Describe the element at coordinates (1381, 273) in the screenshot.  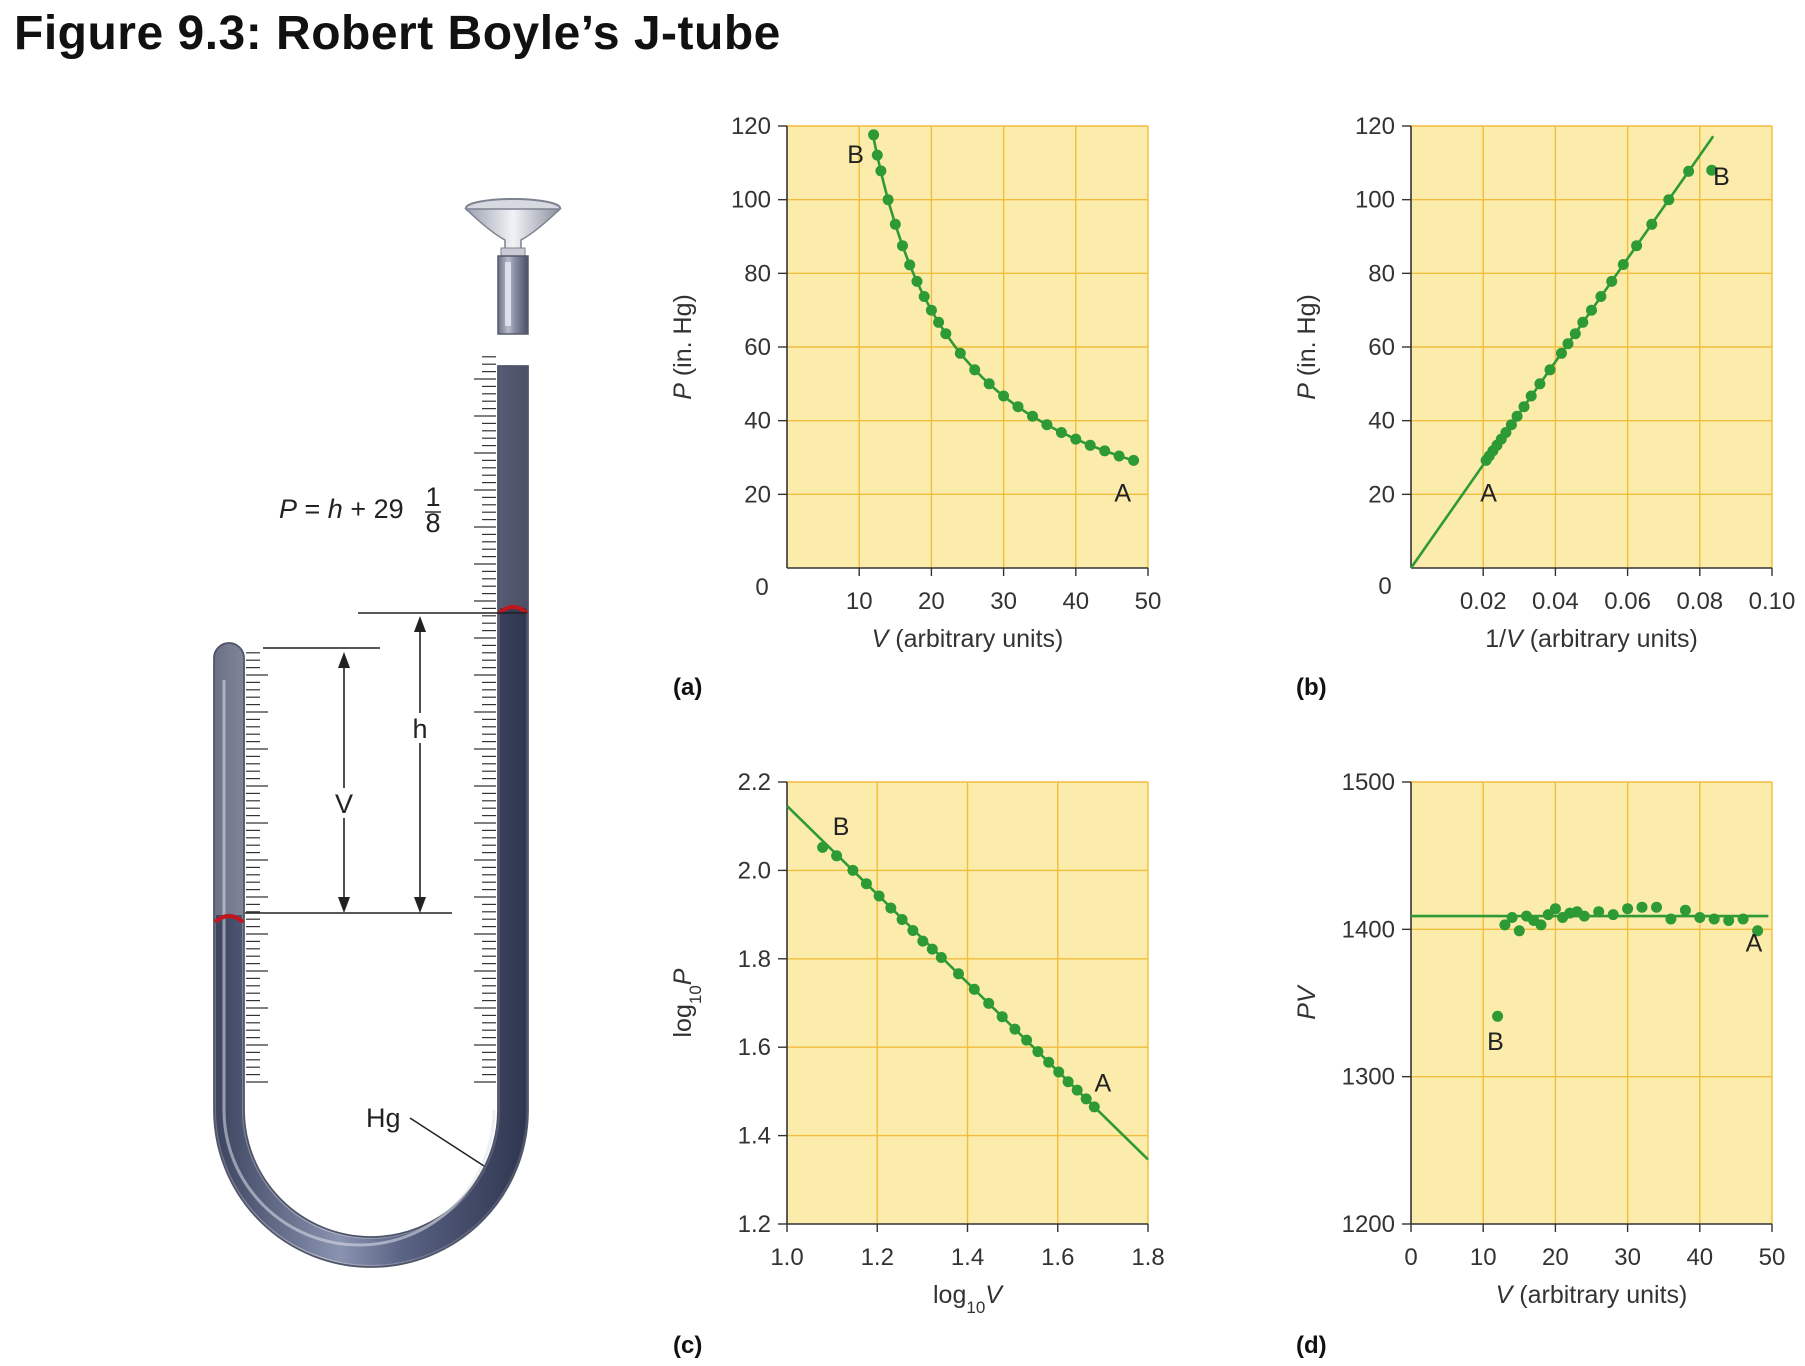
I see `y-tick-label: 80` at that location.